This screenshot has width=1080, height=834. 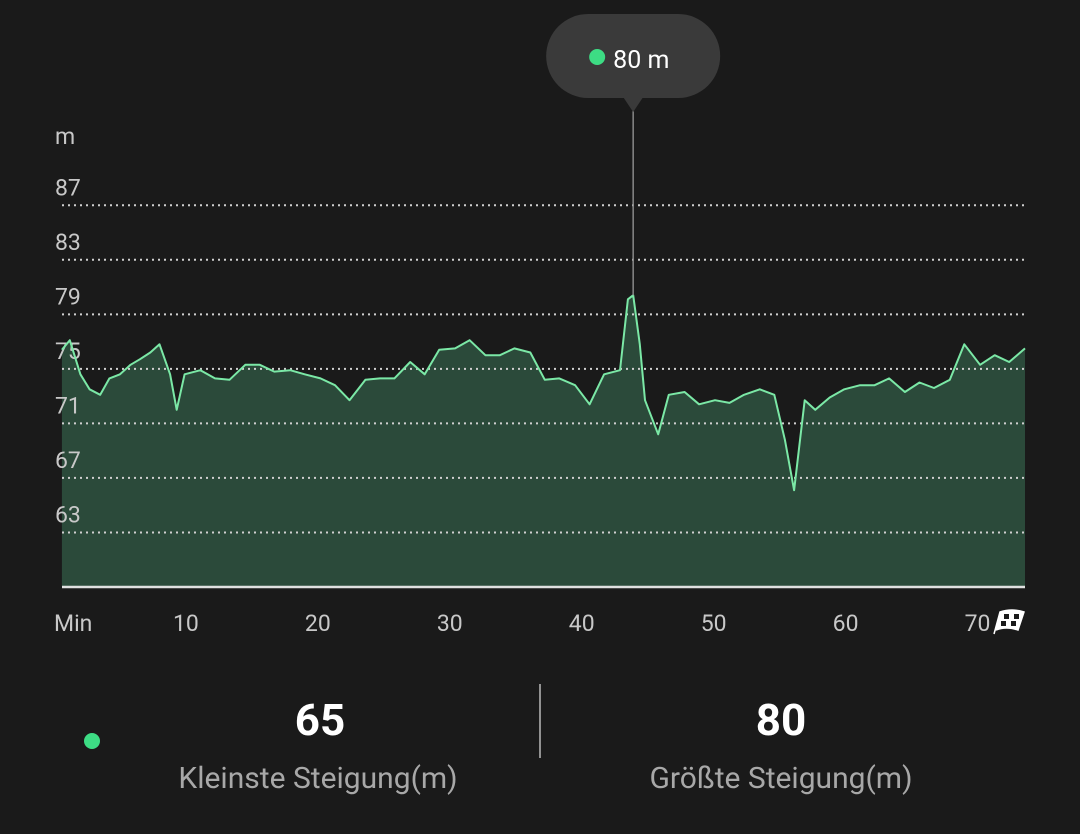 What do you see at coordinates (68, 242) in the screenshot?
I see `y-tick-label: 83` at bounding box center [68, 242].